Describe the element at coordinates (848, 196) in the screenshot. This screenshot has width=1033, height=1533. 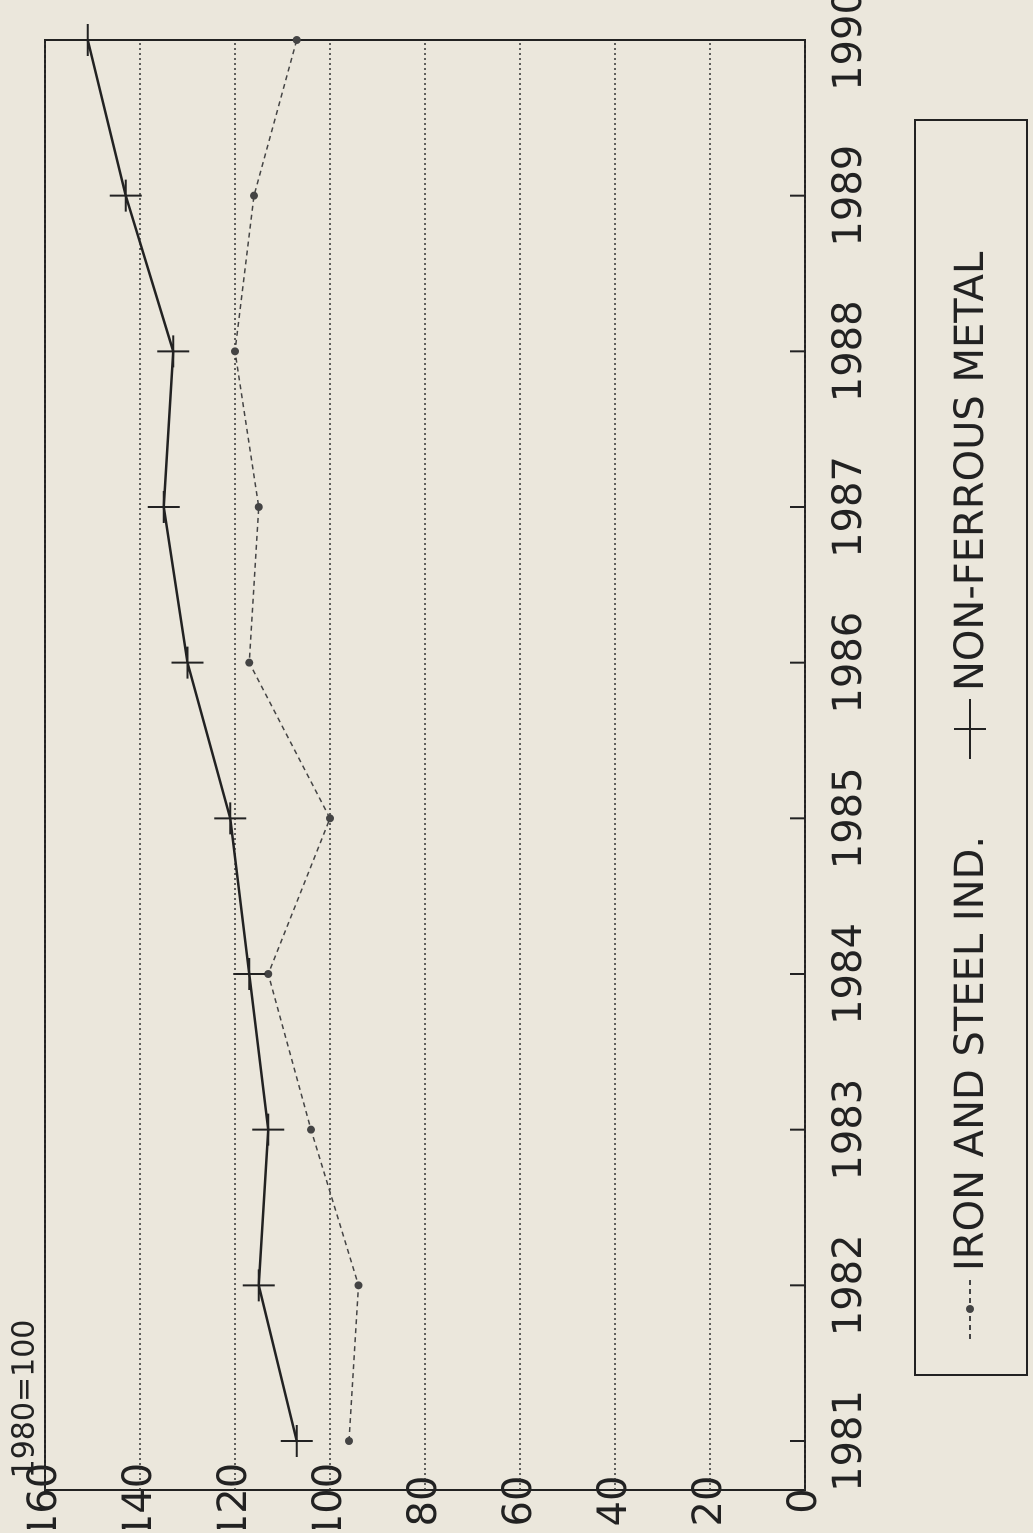
I see `x-tick-label: 1989` at that location.